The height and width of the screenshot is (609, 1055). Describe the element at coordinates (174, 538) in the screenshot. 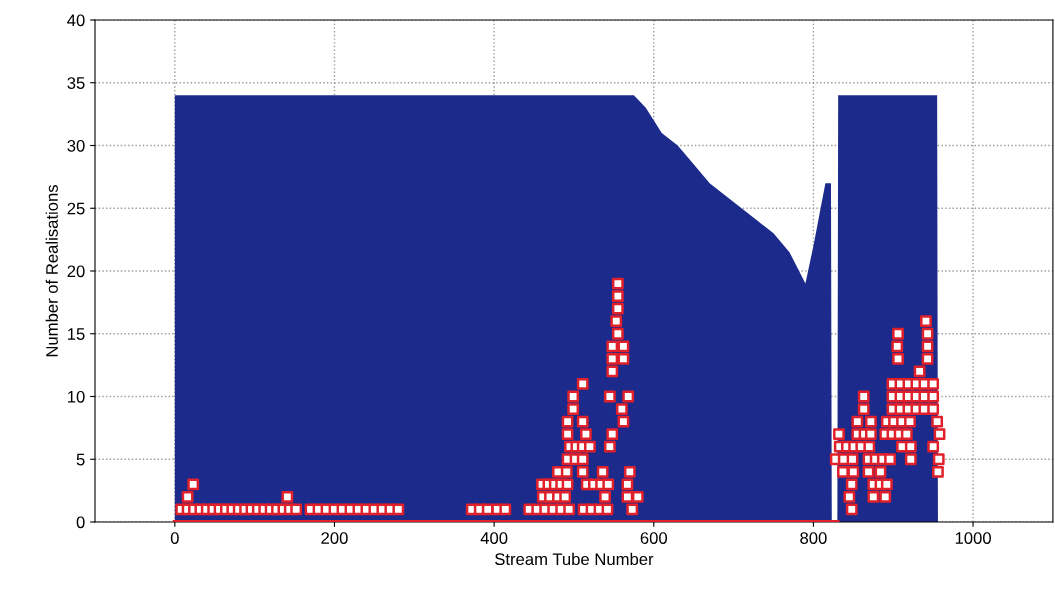

I see `x-tick-label: 0` at that location.